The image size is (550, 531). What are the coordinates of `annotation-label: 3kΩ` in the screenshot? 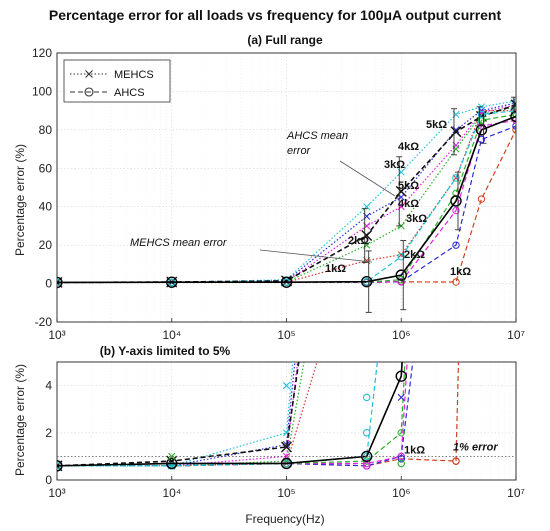 It's located at (416, 219).